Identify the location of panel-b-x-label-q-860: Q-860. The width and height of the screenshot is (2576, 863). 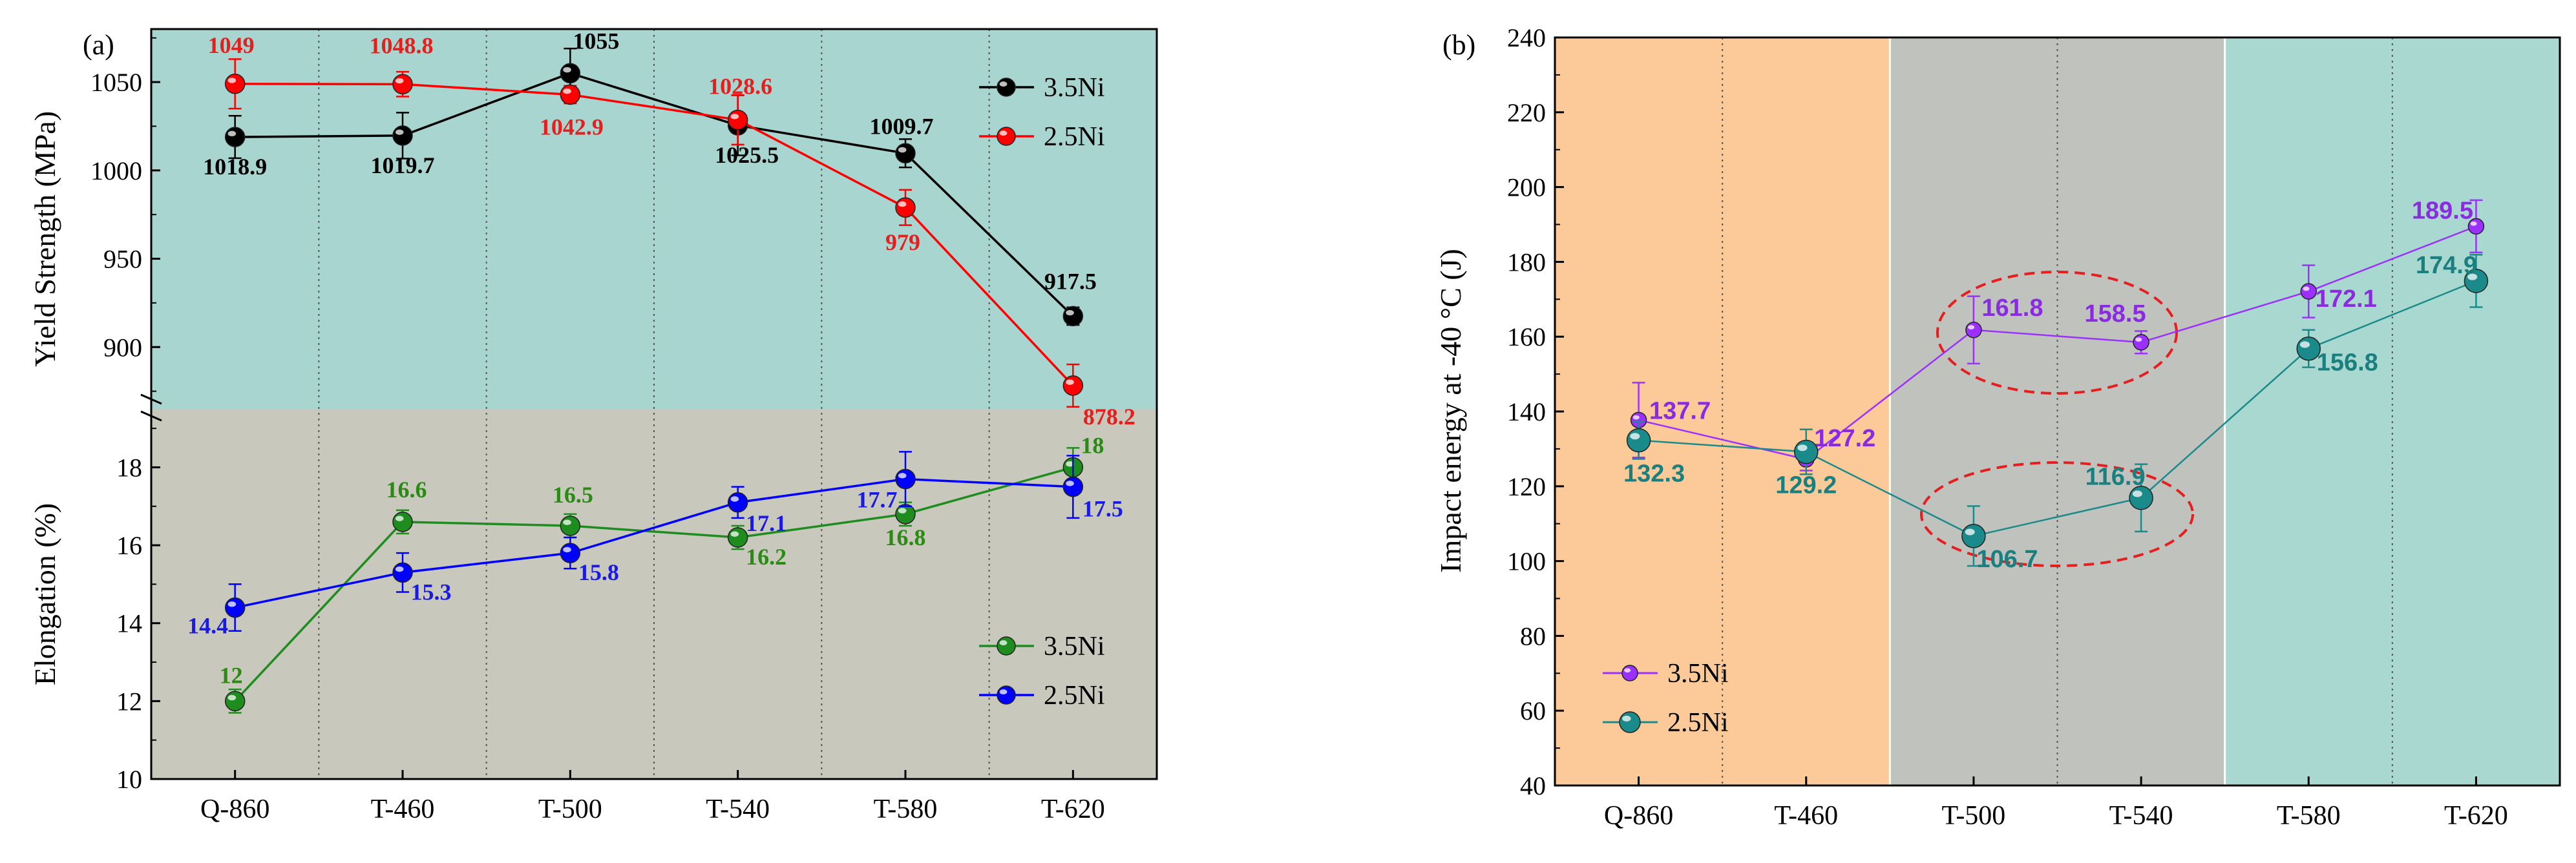
(1638, 816).